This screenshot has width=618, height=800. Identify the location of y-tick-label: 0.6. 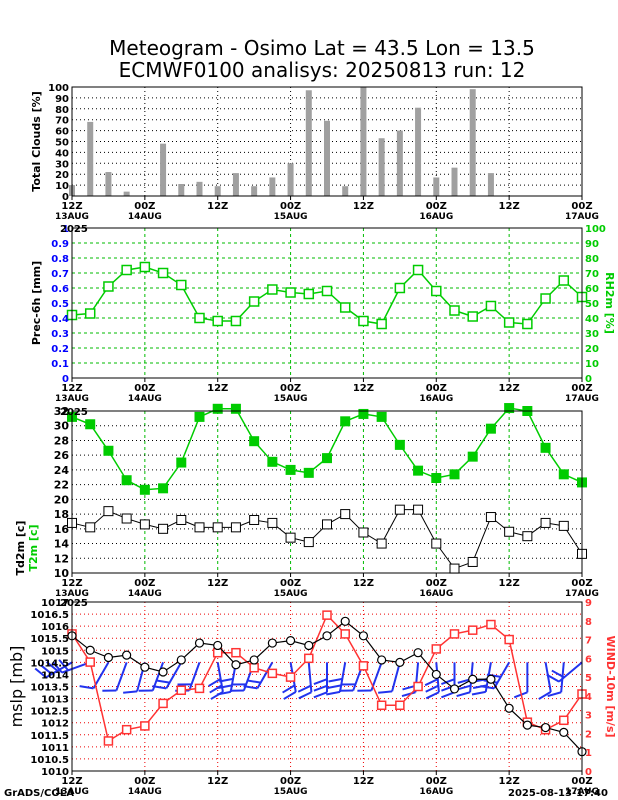
(60, 289).